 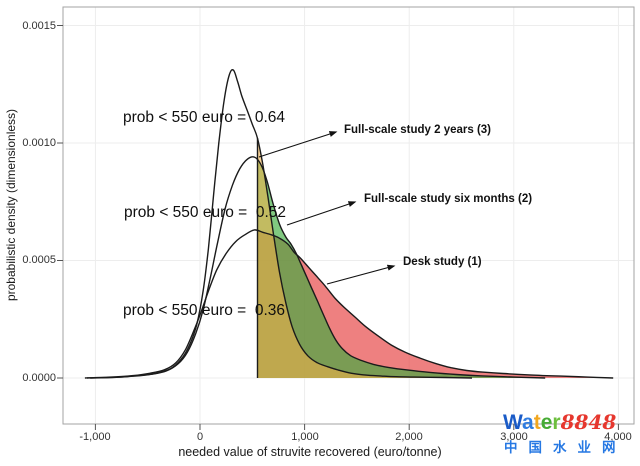 I want to click on y-tick-label: 0.0005, so click(x=39, y=260).